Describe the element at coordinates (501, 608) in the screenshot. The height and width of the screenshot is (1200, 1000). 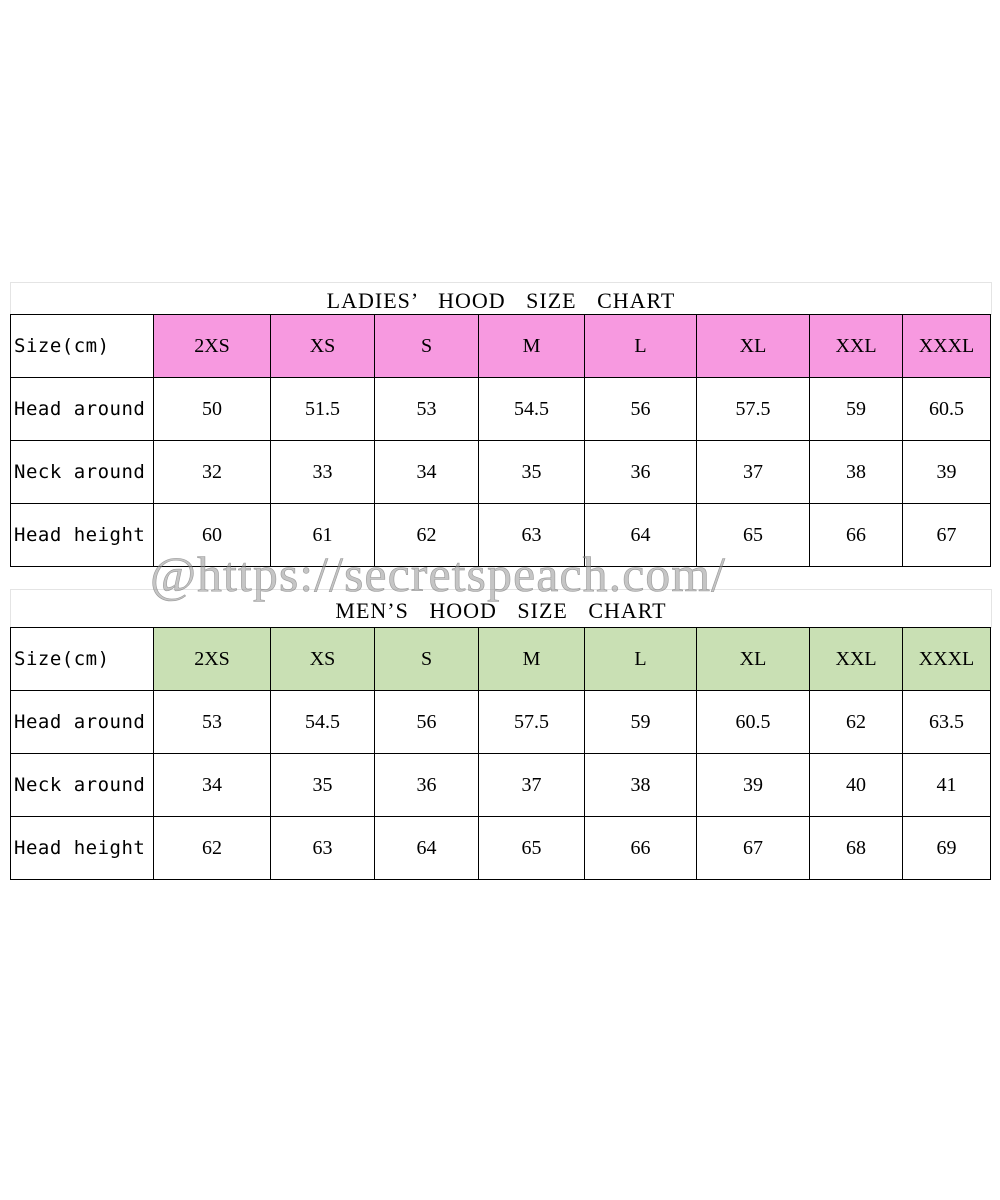
I see `men-chart-title: MEN’S HOOD SIZE CHART` at that location.